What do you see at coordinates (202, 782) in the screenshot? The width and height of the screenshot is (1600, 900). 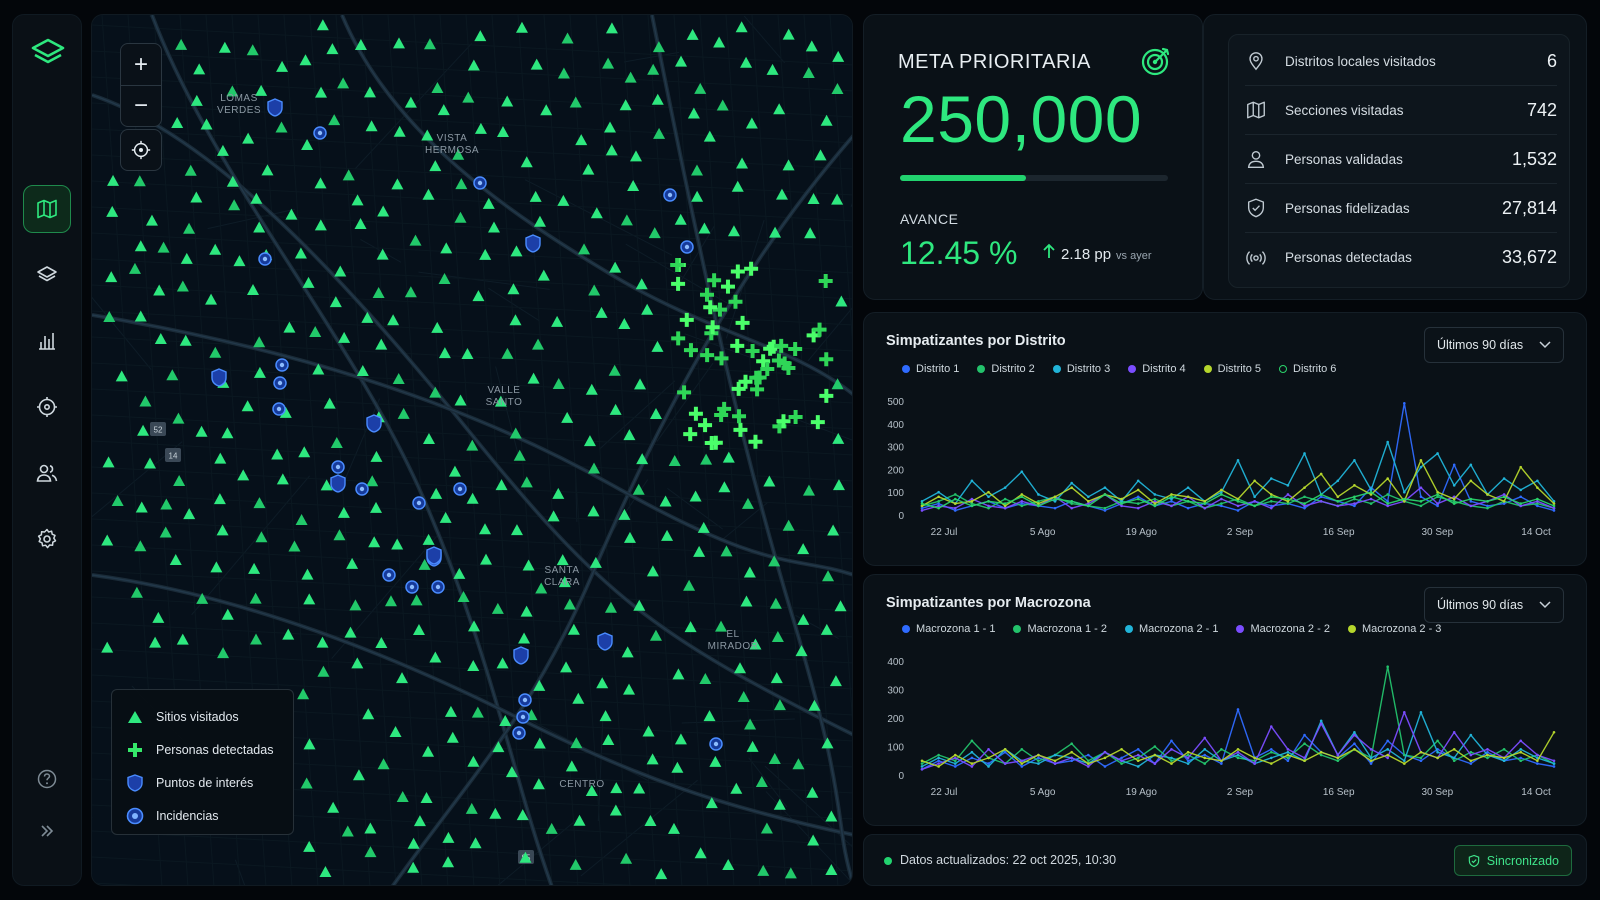 I see `legend-item-puntos: Puntos de interés` at bounding box center [202, 782].